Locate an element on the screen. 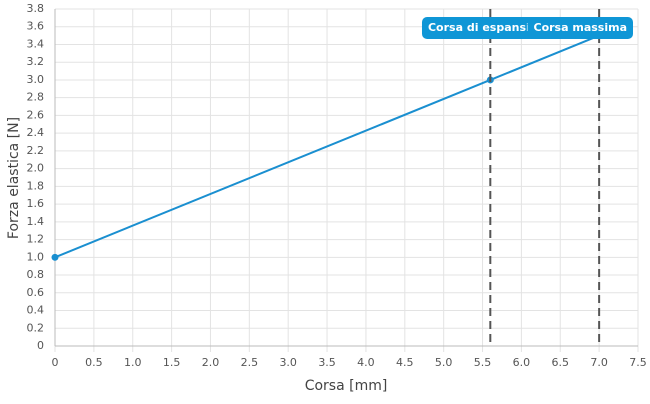 The height and width of the screenshot is (404, 650). y-tick-label: 2.2 is located at coordinates (36, 150).